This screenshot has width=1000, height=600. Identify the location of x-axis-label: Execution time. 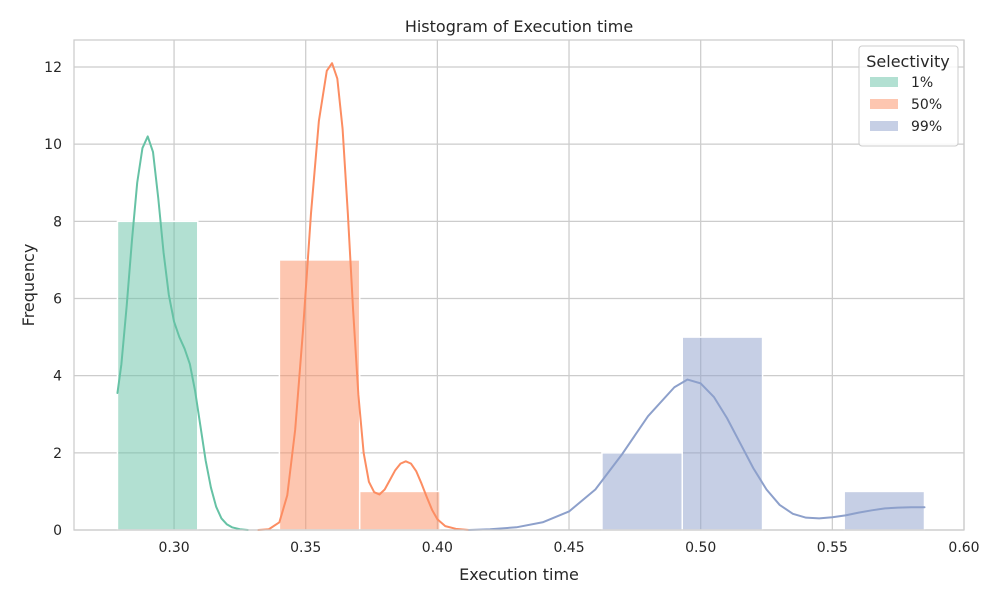
(519, 574).